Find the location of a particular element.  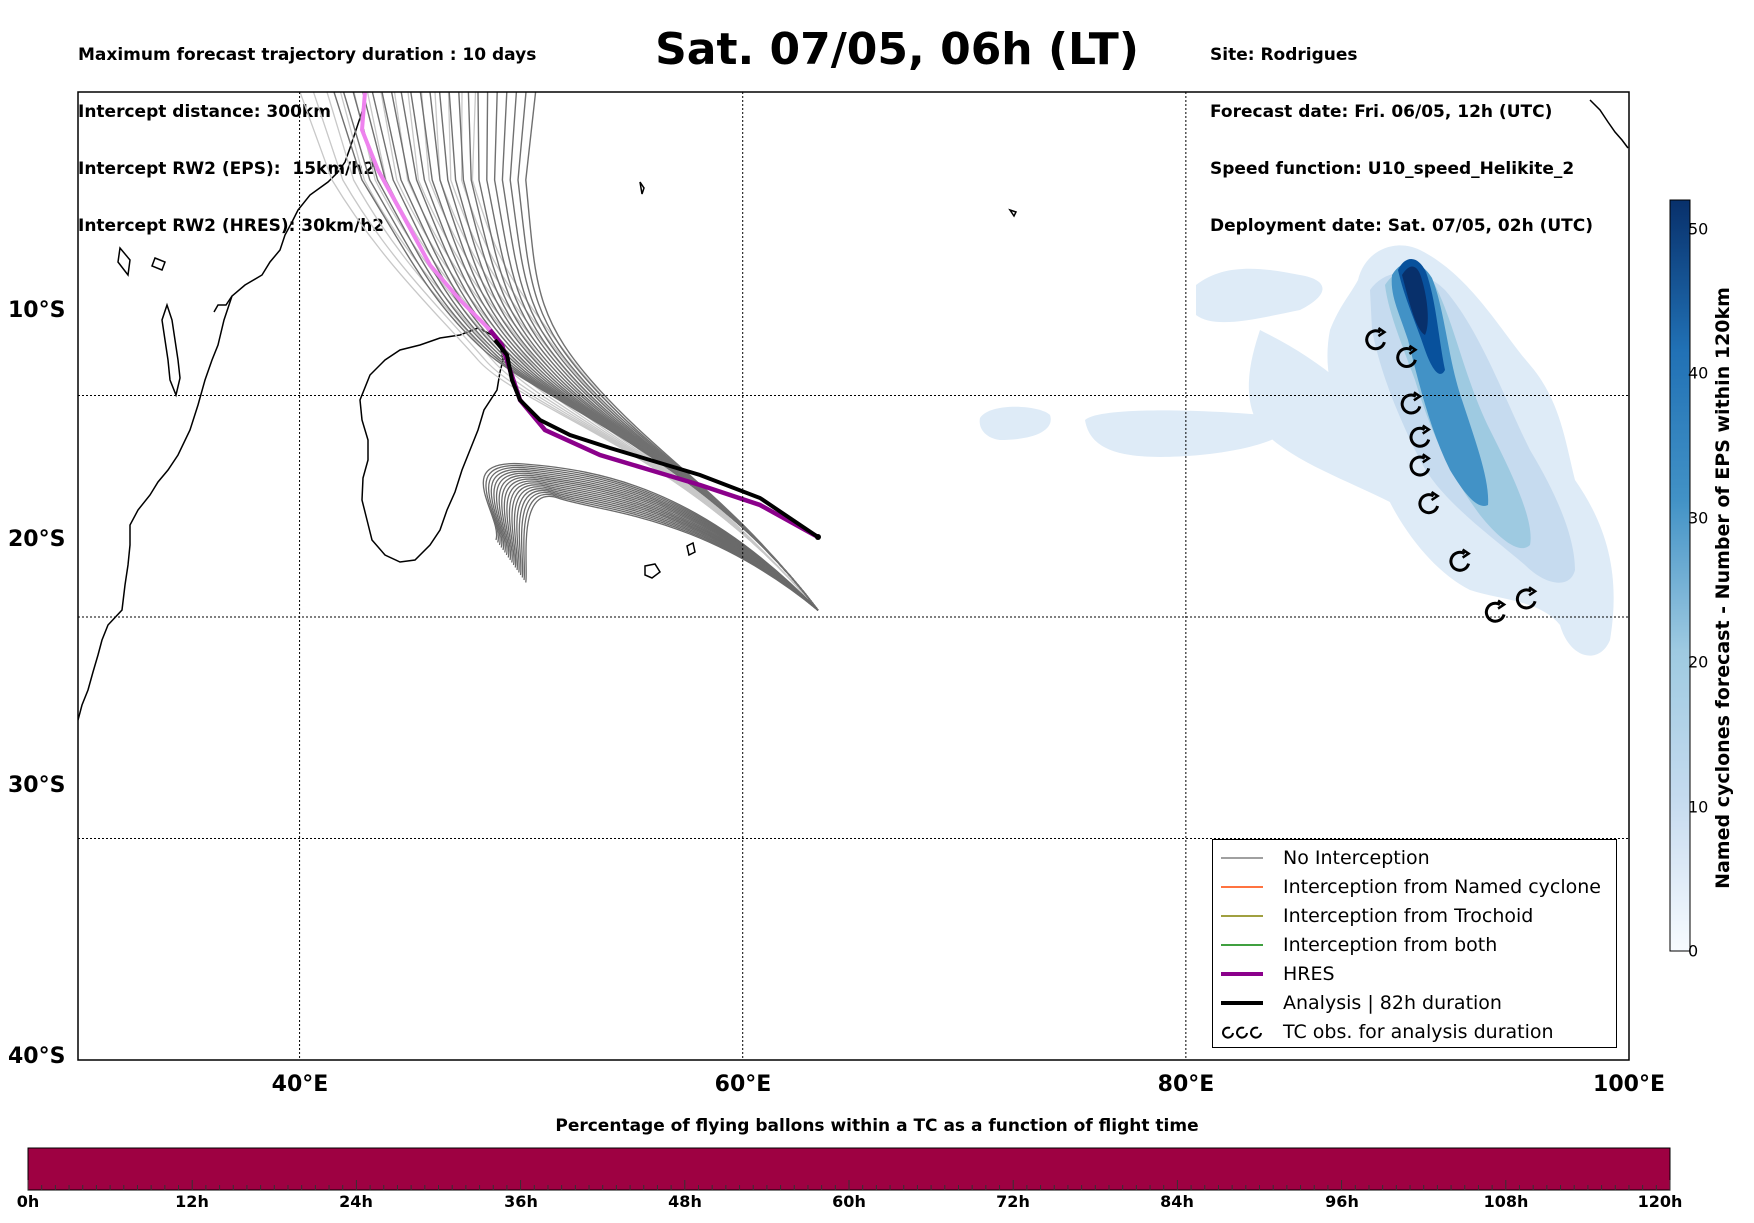

legend-swatch-analysis is located at coordinates (1242, 1002).